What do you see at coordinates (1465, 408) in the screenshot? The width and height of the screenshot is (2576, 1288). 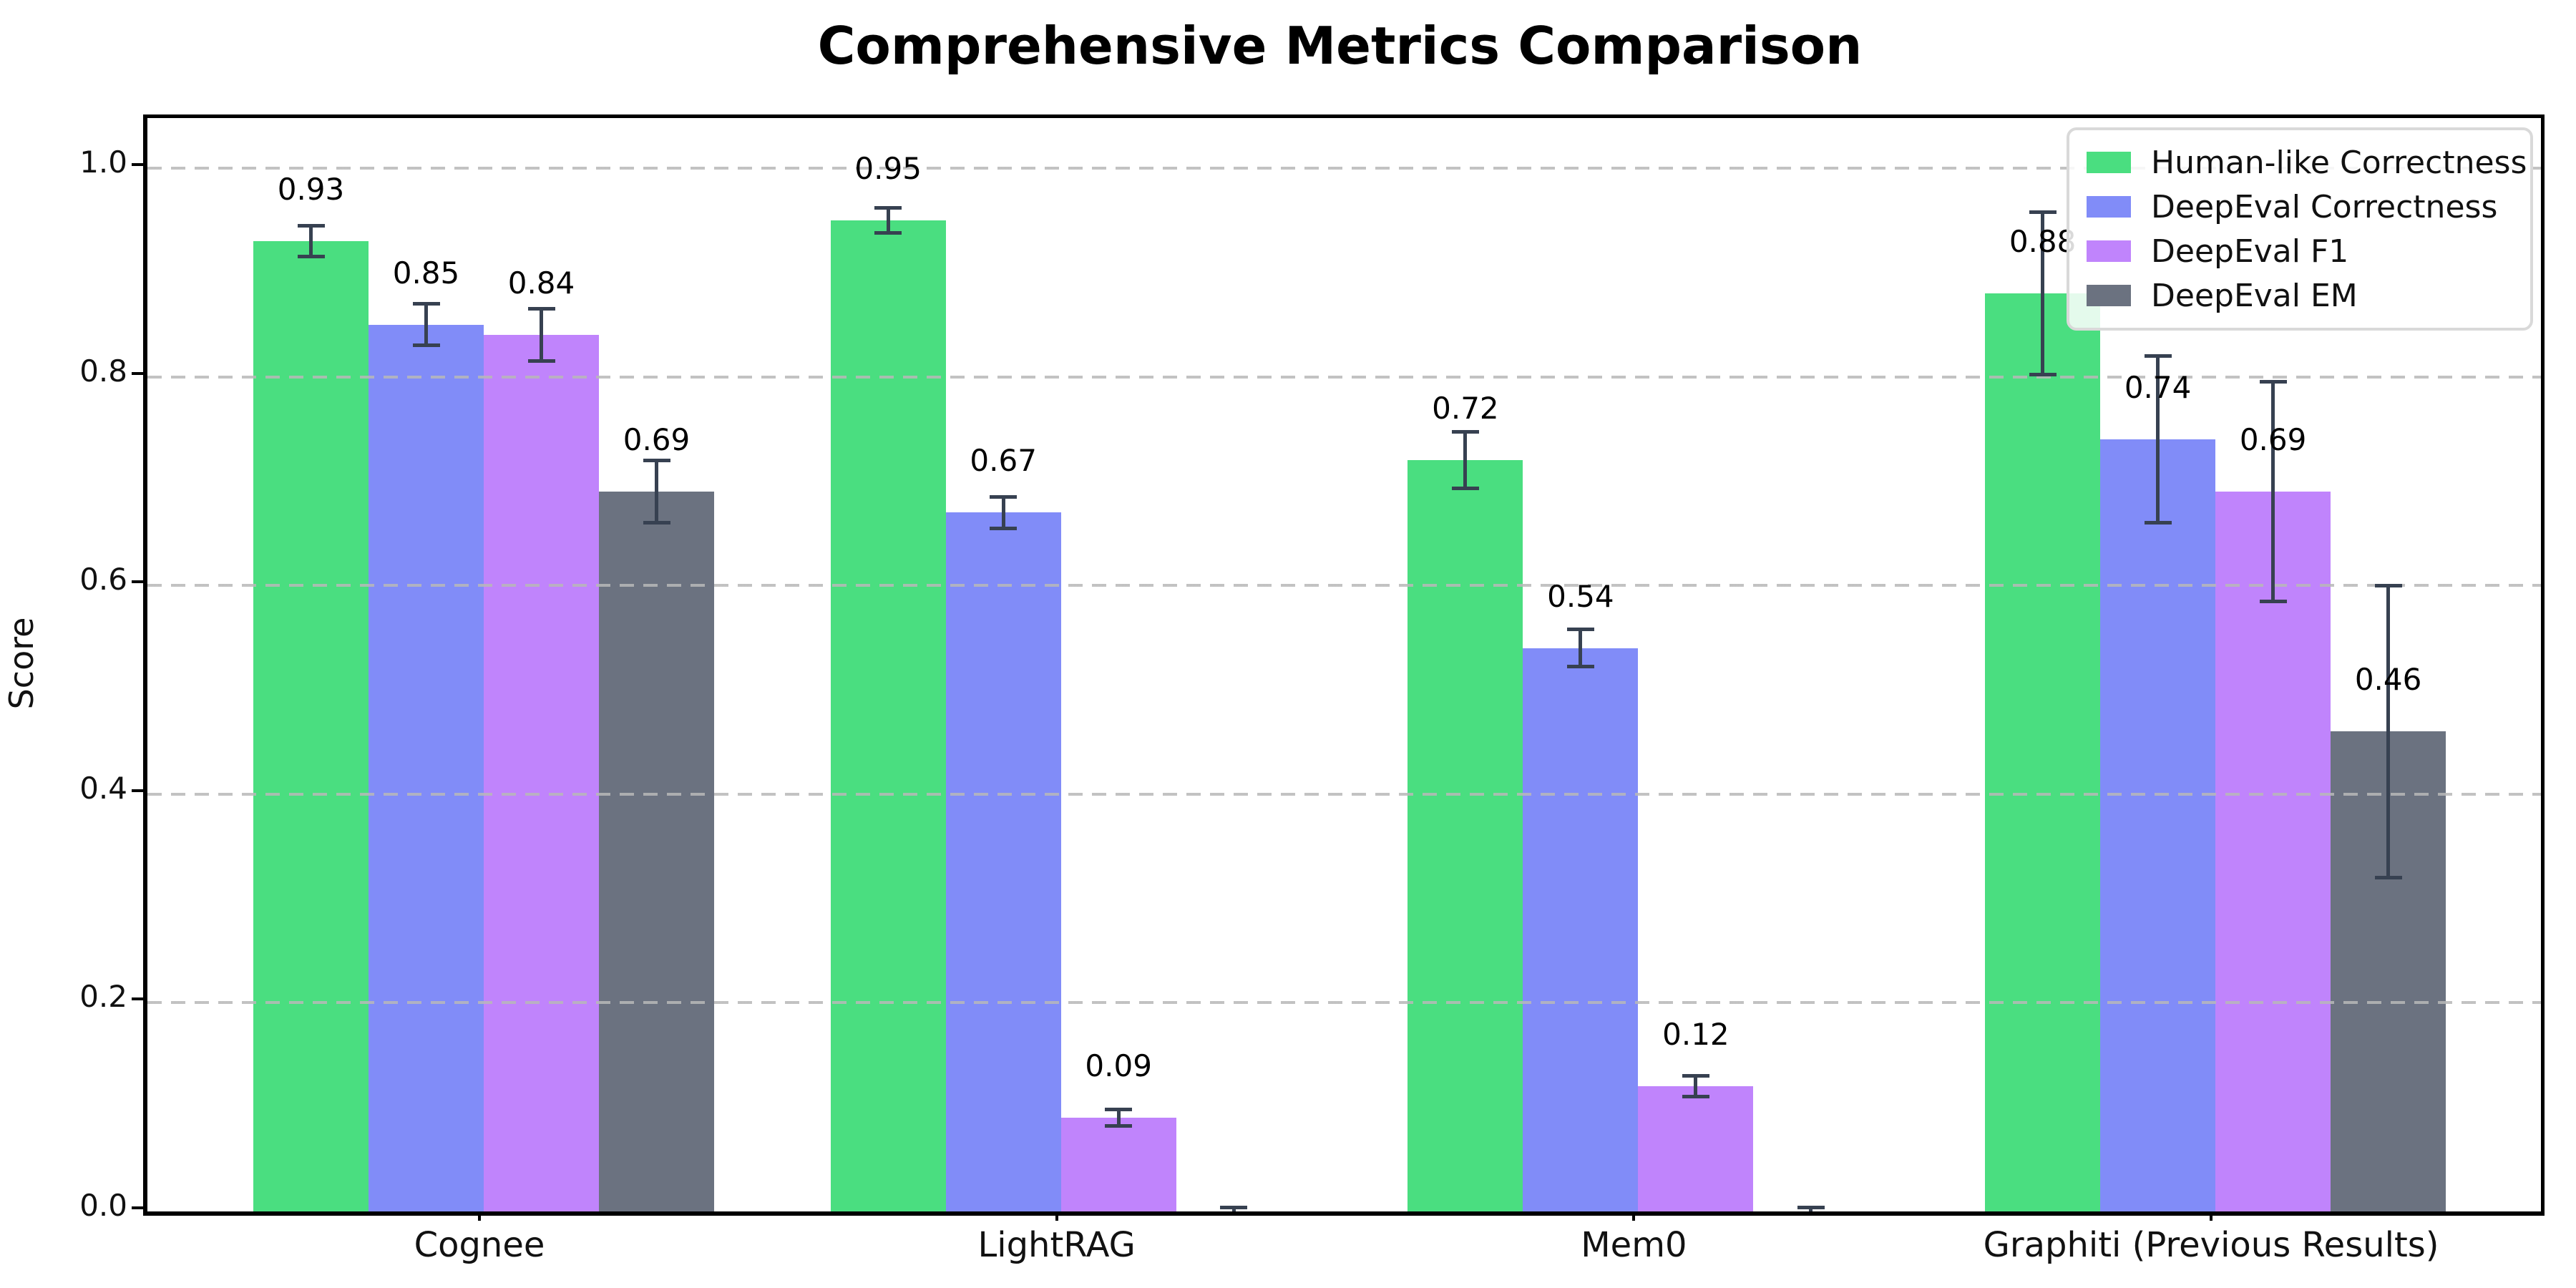 I see `value-label: 0.72` at bounding box center [1465, 408].